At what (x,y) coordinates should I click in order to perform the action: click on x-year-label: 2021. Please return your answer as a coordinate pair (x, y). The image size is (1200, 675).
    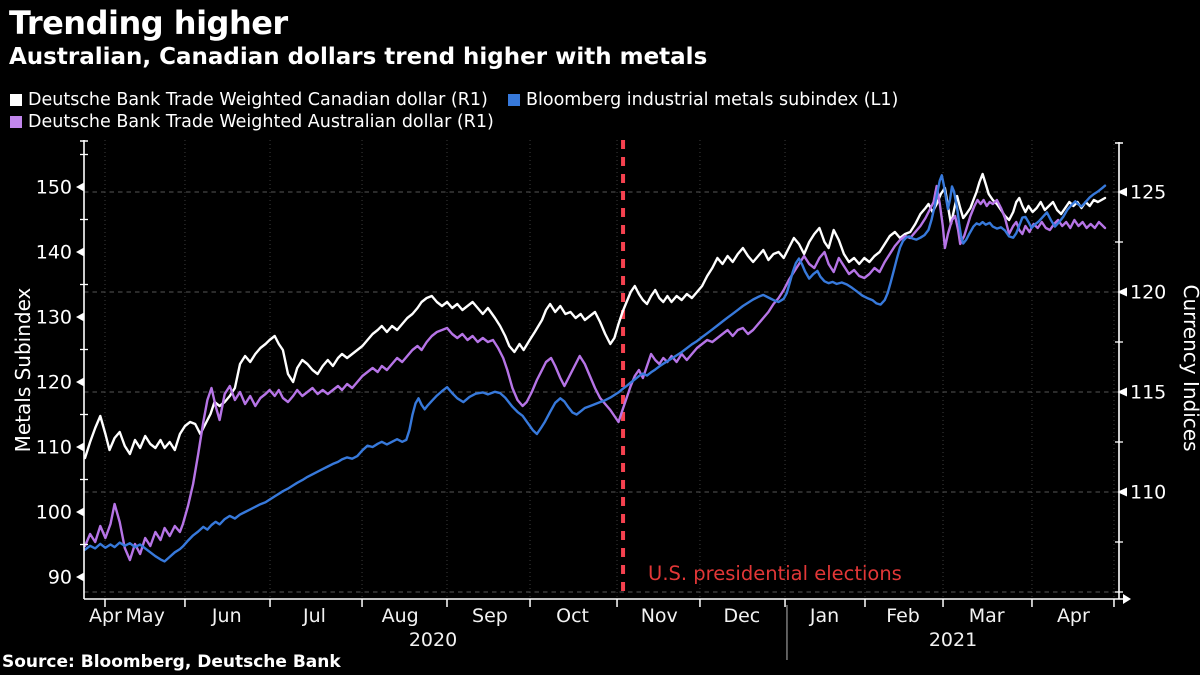
    Looking at the image, I should click on (953, 640).